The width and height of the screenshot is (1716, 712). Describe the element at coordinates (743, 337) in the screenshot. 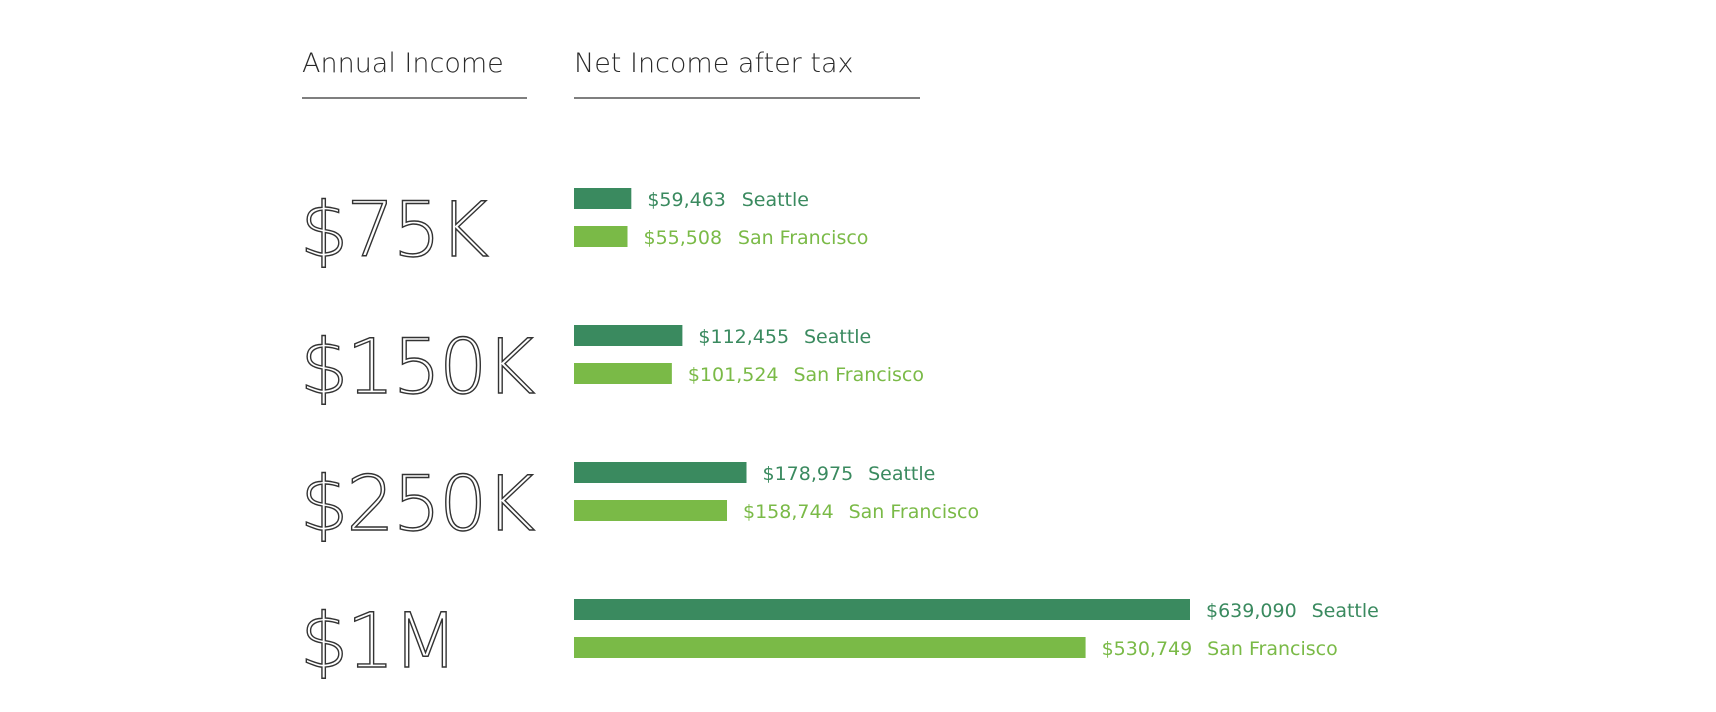

I see `value-label: $112,455` at that location.